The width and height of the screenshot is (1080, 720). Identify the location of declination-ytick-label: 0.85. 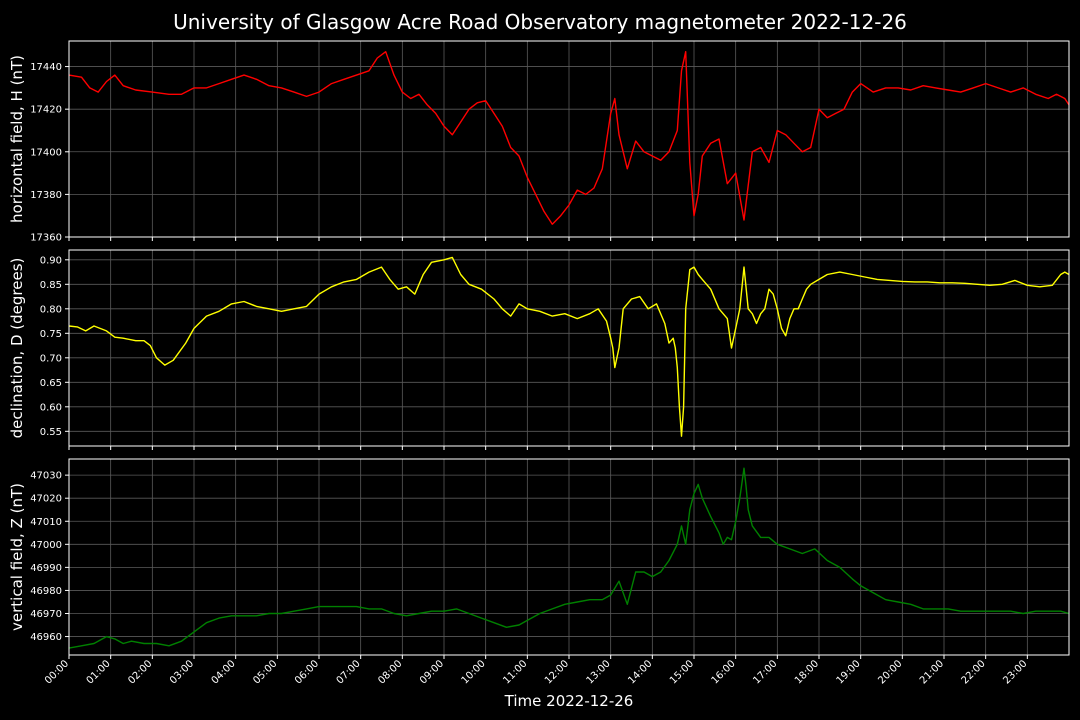
(51, 285).